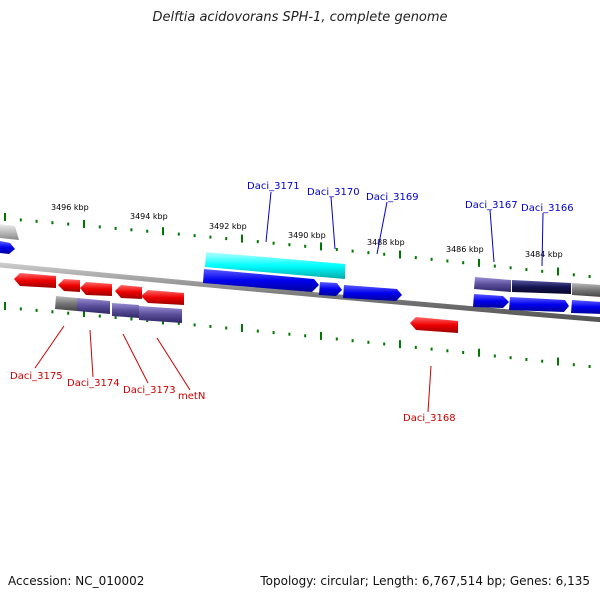  Describe the element at coordinates (491, 205) in the screenshot. I see `gene-label-daci-3167: Daci_3167` at that location.